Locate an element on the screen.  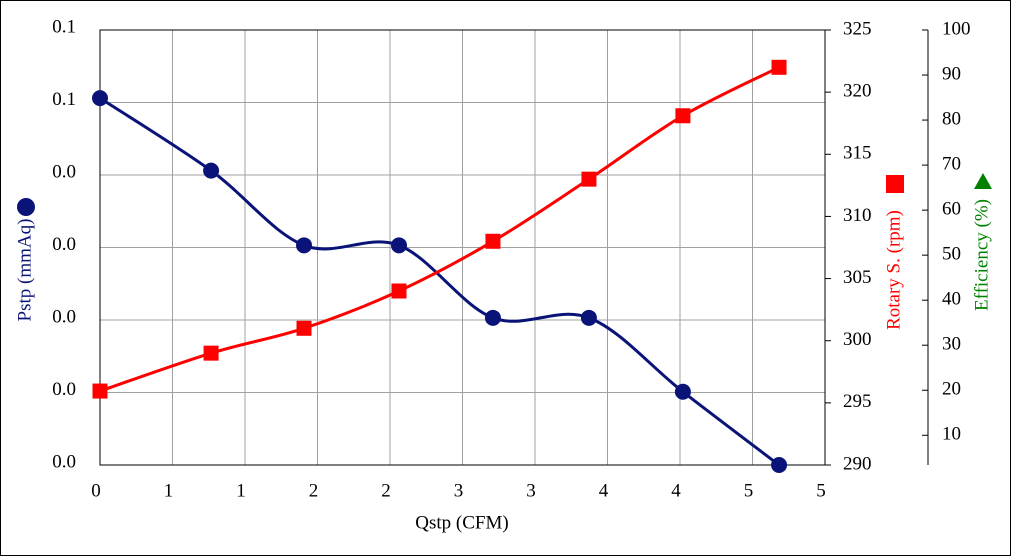
y3-tick-label: 40 is located at coordinates (951, 299).